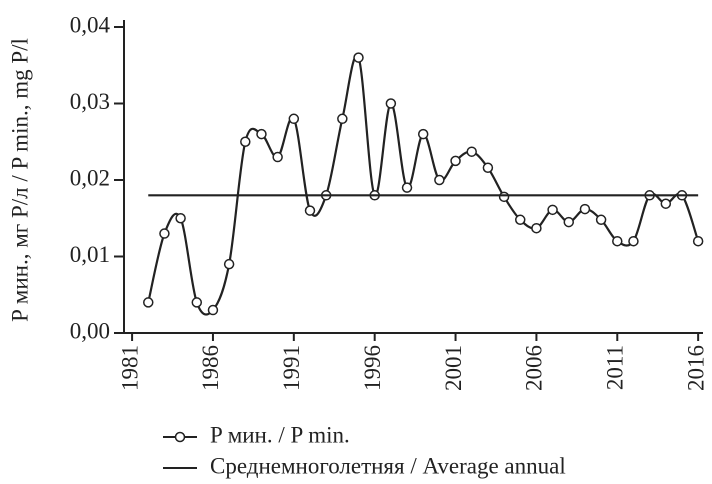  Describe the element at coordinates (90, 254) in the screenshot. I see `y-tick-label: 0,01` at that location.